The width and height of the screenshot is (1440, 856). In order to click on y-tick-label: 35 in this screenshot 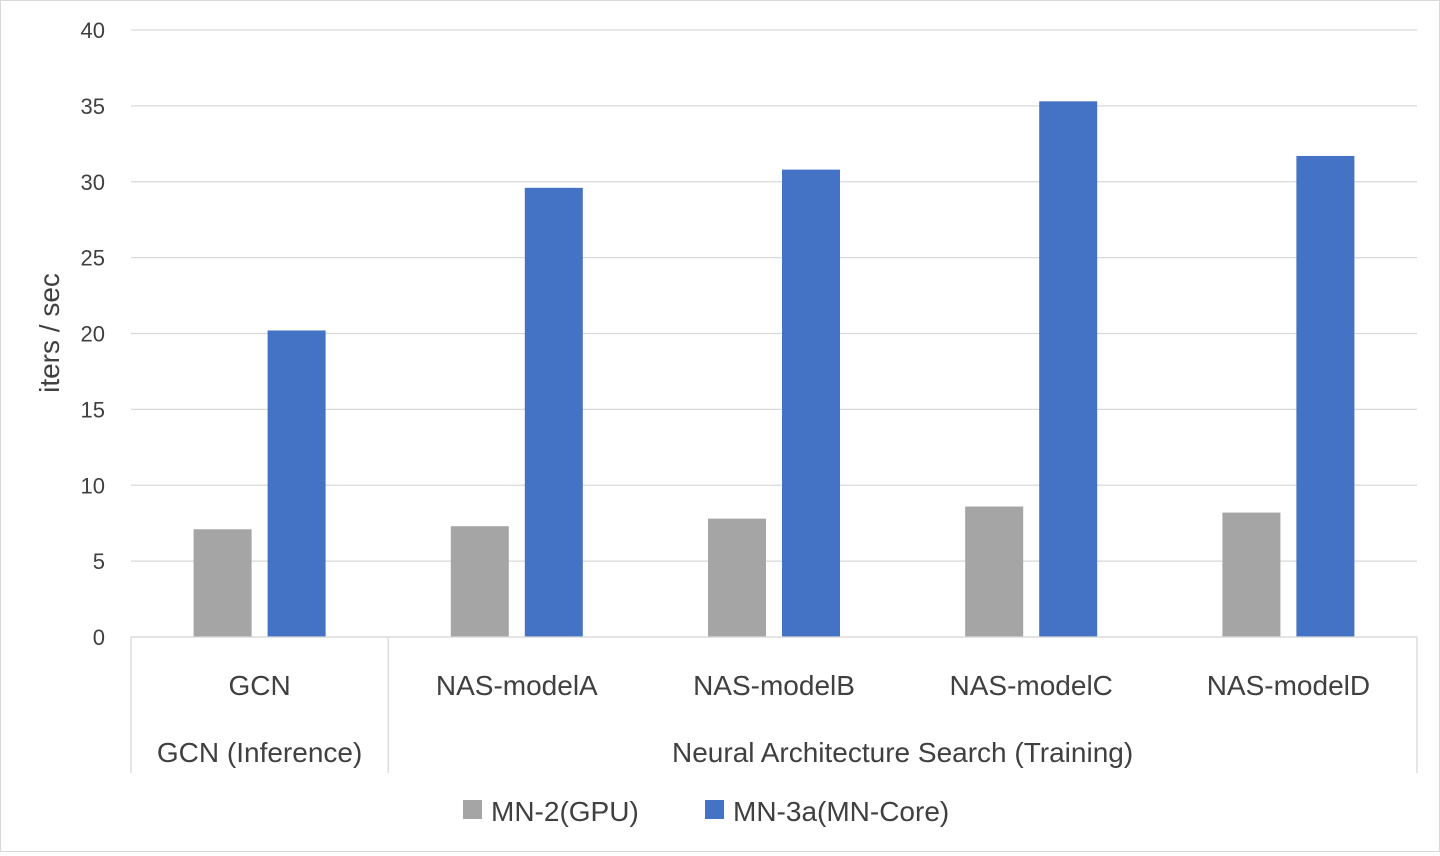, I will do `click(93, 106)`.